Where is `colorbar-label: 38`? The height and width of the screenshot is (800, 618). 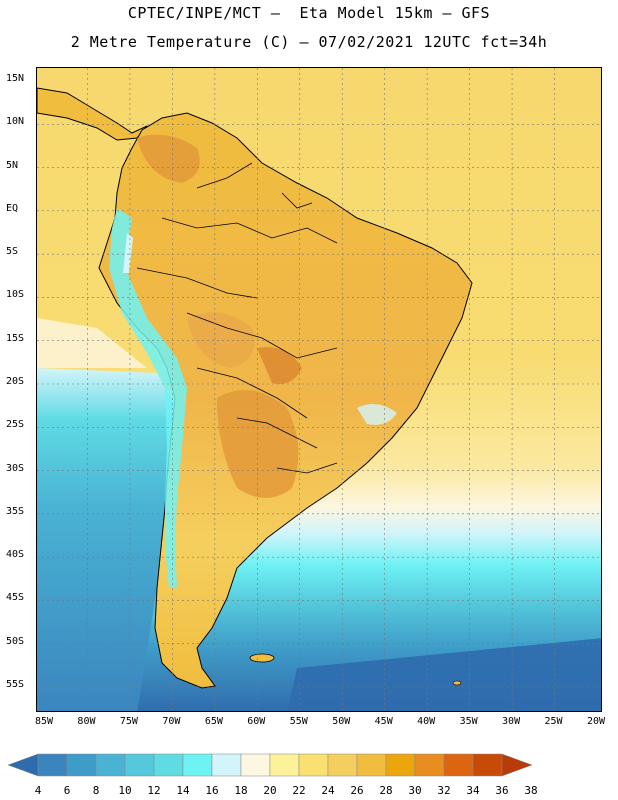
colorbar-label: 38 is located at coordinates (531, 790).